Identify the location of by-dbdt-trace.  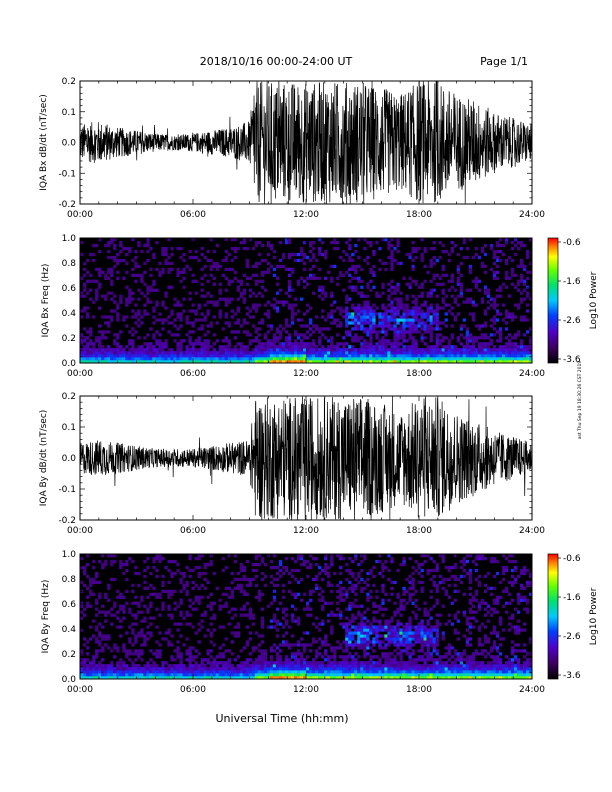
(306, 458).